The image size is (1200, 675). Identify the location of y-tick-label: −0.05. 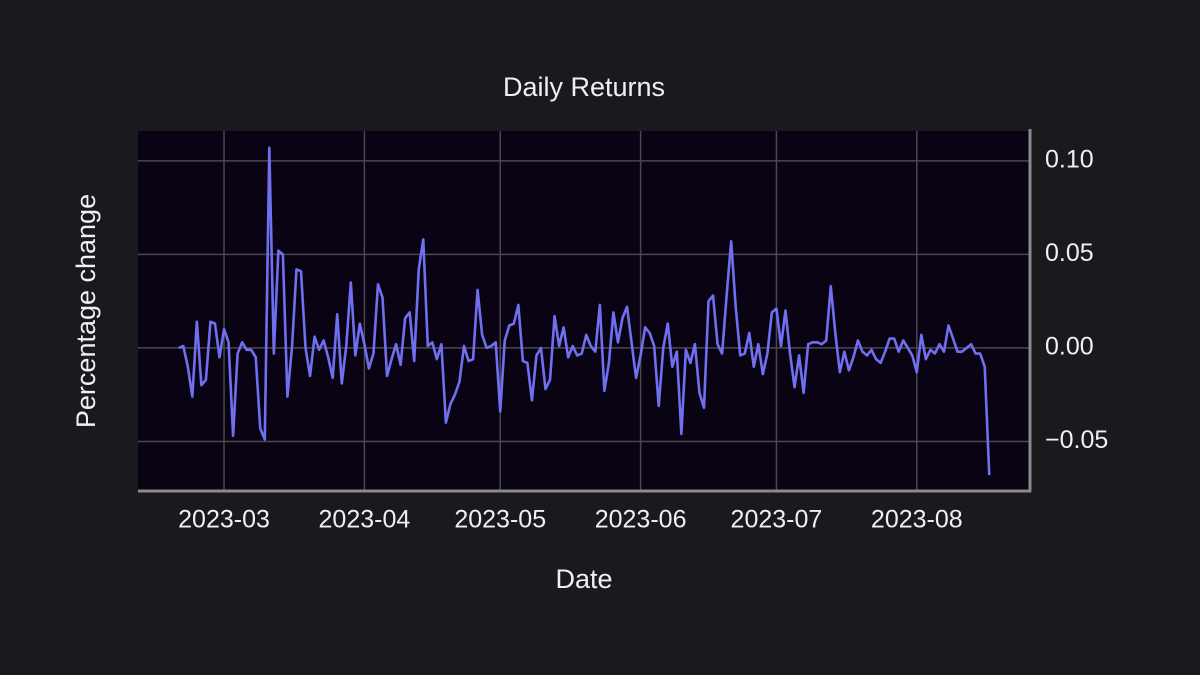
(1076, 440).